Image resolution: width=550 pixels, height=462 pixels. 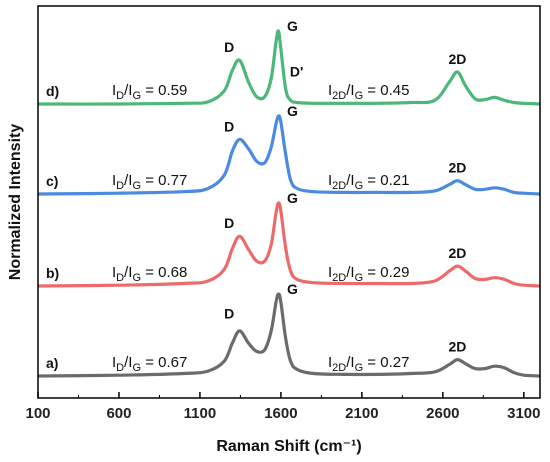 What do you see at coordinates (149, 92) in the screenshot?
I see `ratio-id-ig: ID/IG = 0.59` at bounding box center [149, 92].